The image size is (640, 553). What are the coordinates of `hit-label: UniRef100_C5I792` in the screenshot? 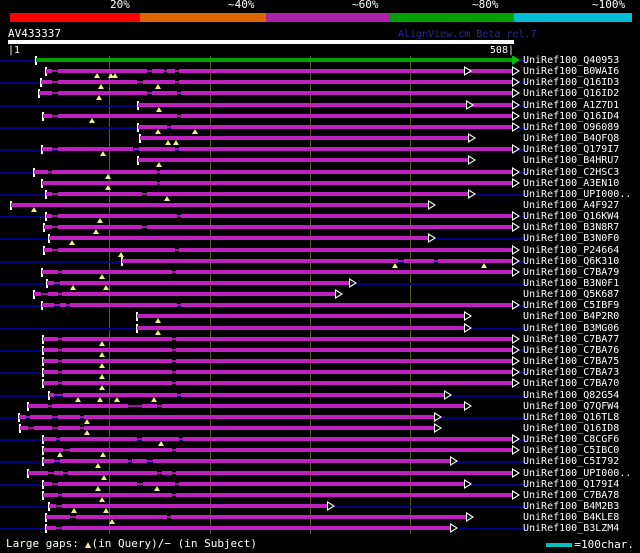 It's located at (571, 461).